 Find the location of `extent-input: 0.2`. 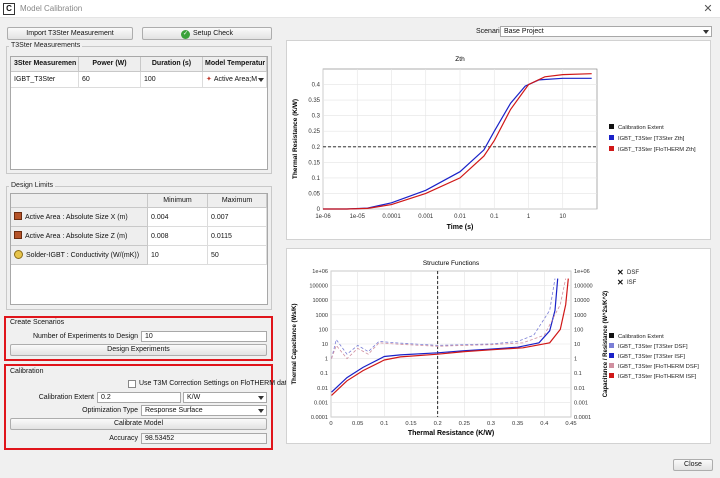

extent-input: 0.2 is located at coordinates (139, 397).